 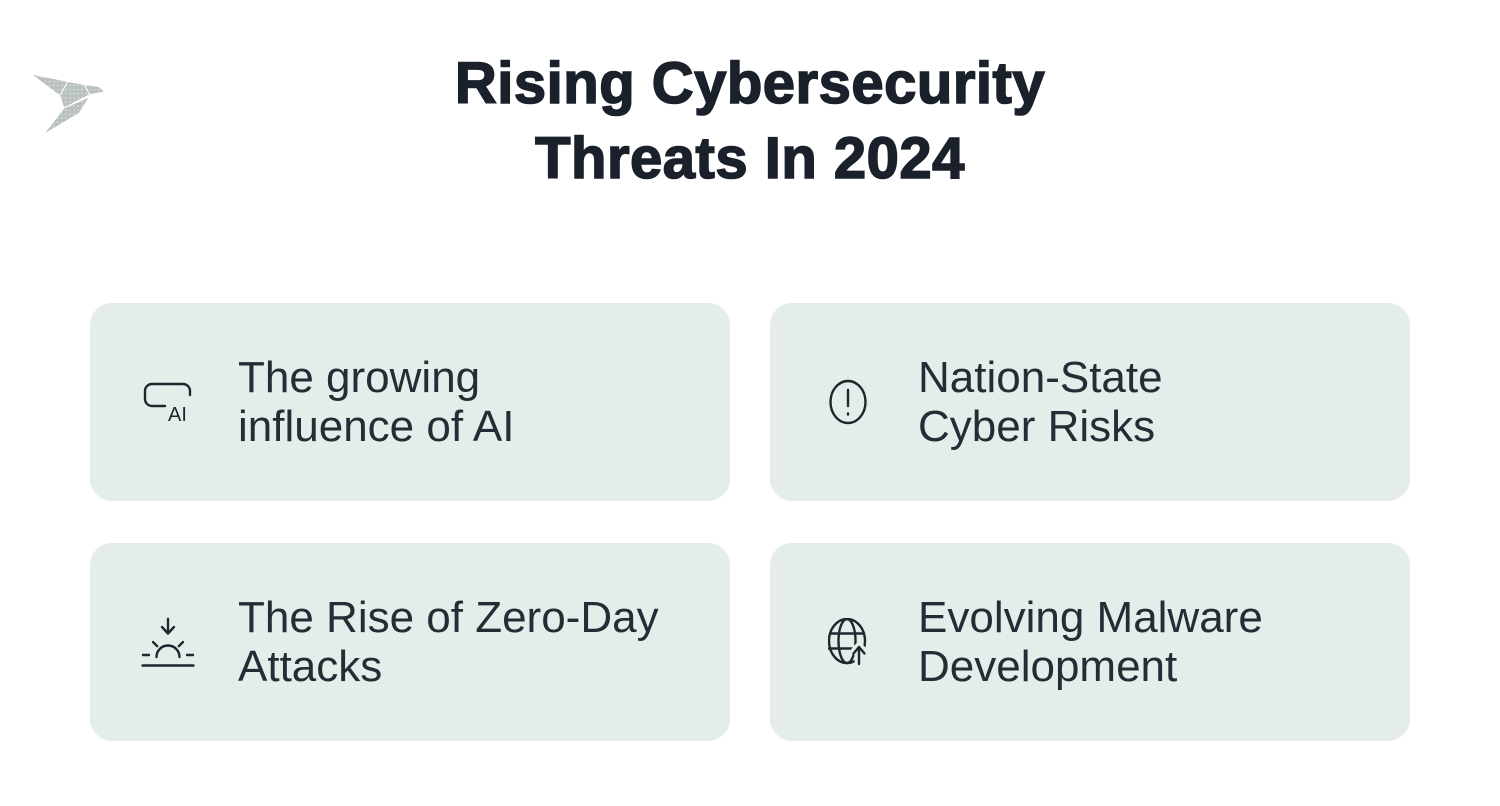 What do you see at coordinates (376, 426) in the screenshot?
I see `card-line: influence of AI` at bounding box center [376, 426].